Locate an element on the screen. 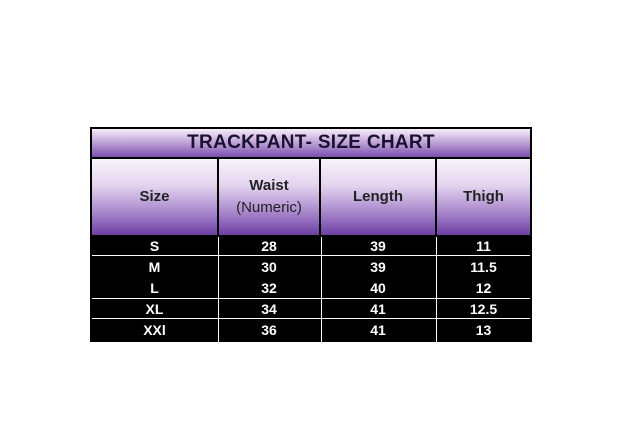 The width and height of the screenshot is (640, 426). cell-waist: 36 is located at coordinates (269, 330).